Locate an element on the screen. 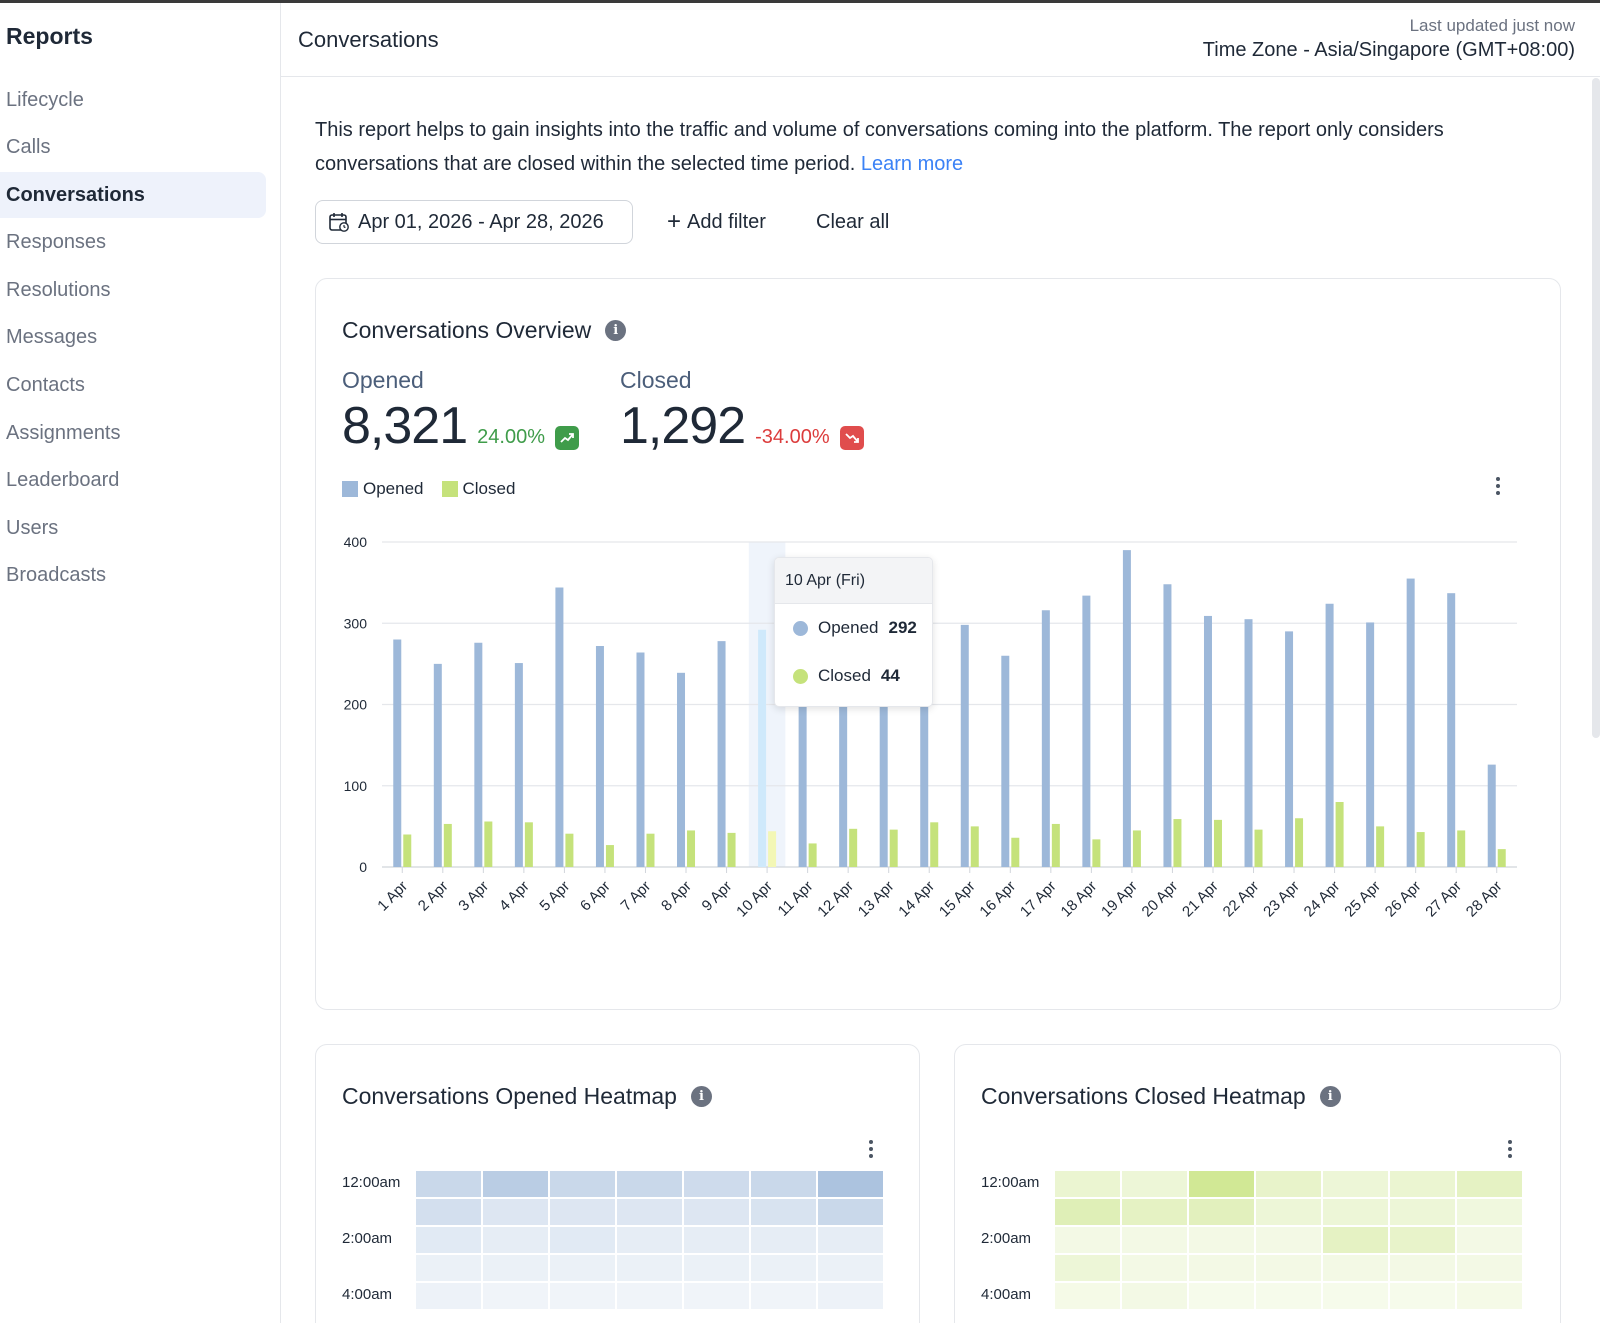  closed-heatmap-more-options-icon is located at coordinates (1510, 1149).